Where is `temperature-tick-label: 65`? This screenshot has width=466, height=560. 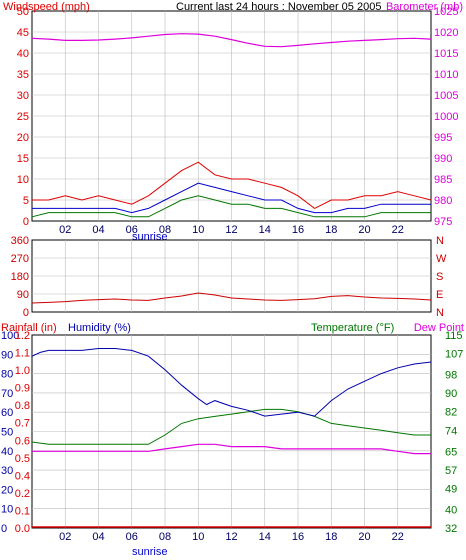
temperature-tick-label: 65 is located at coordinates (451, 452).